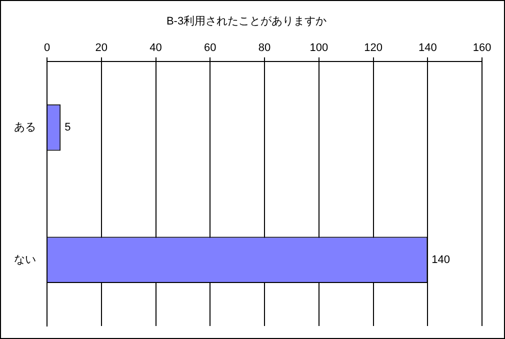 The image size is (505, 339). Describe the element at coordinates (67, 128) in the screenshot. I see `data-label: 5` at that location.